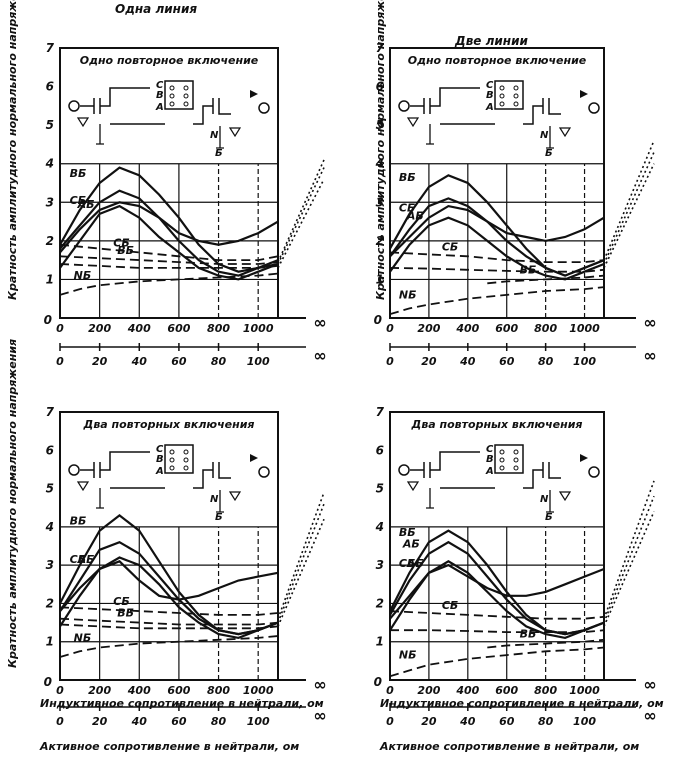 The height and width of the screenshot is (758, 675). What do you see at coordinates (258, 690) in the screenshot?
I see `x-tick-label: 1000` at bounding box center [258, 690].